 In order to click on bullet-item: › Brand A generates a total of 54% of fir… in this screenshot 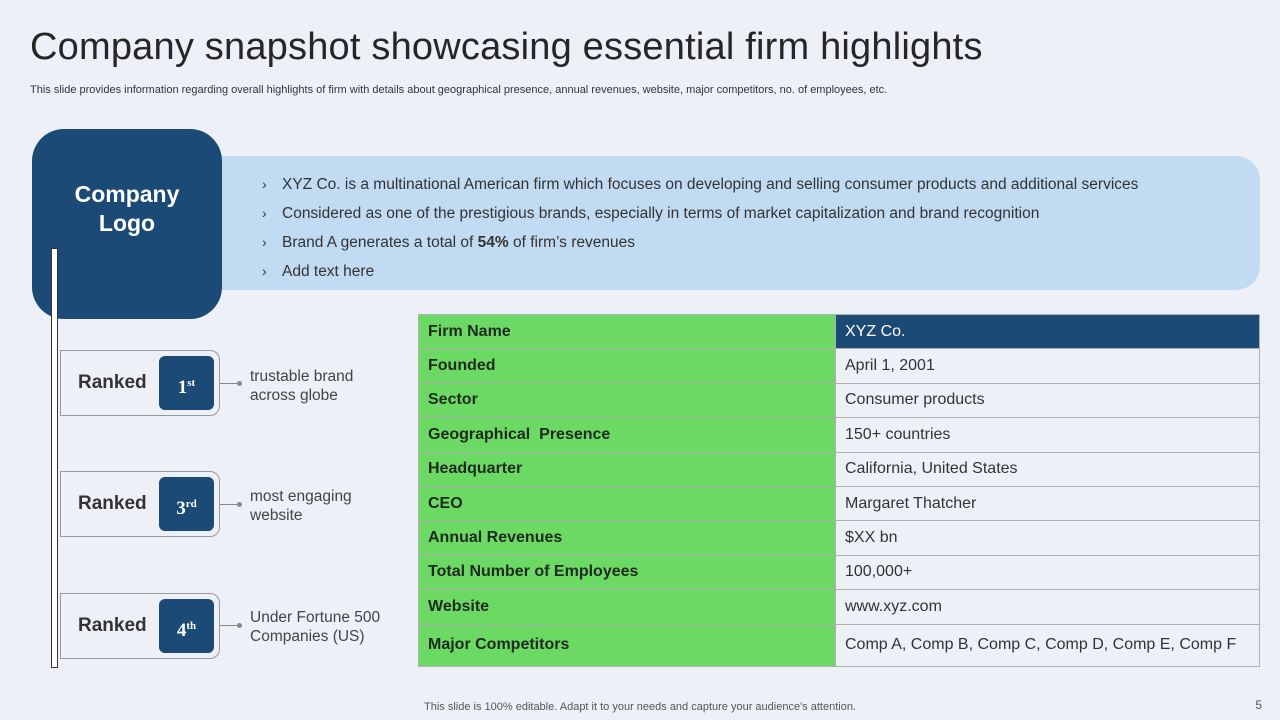, I will do `click(700, 245)`.